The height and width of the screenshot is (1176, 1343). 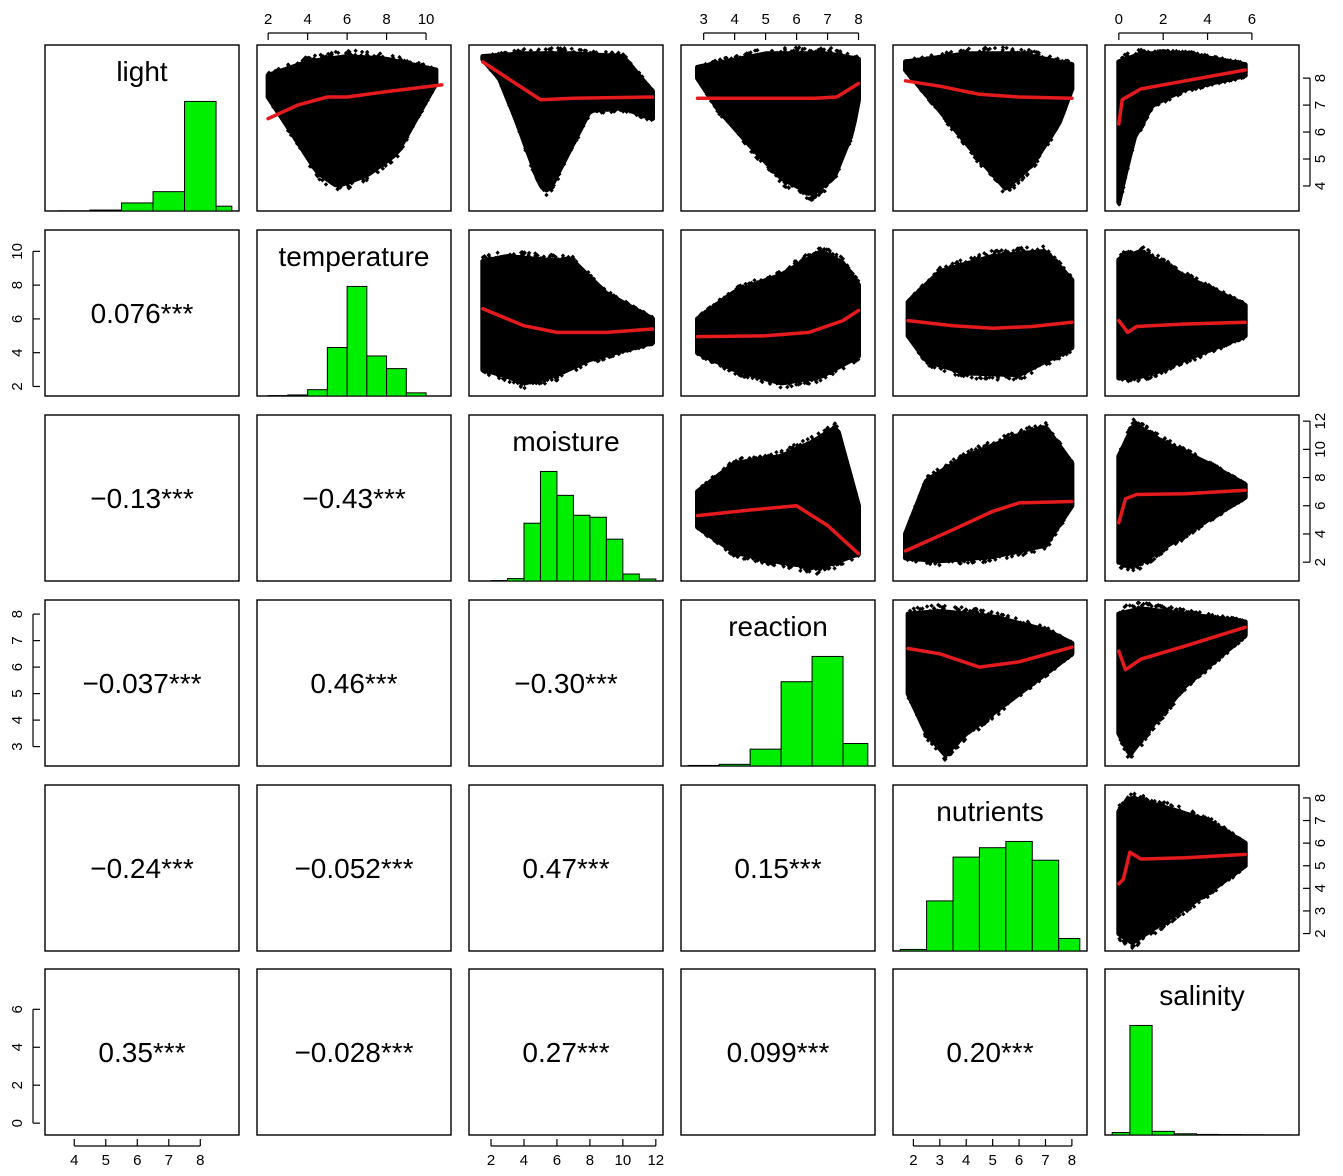 I want to click on bottom-axis-tick-label-moisture: 2, so click(x=491, y=1160).